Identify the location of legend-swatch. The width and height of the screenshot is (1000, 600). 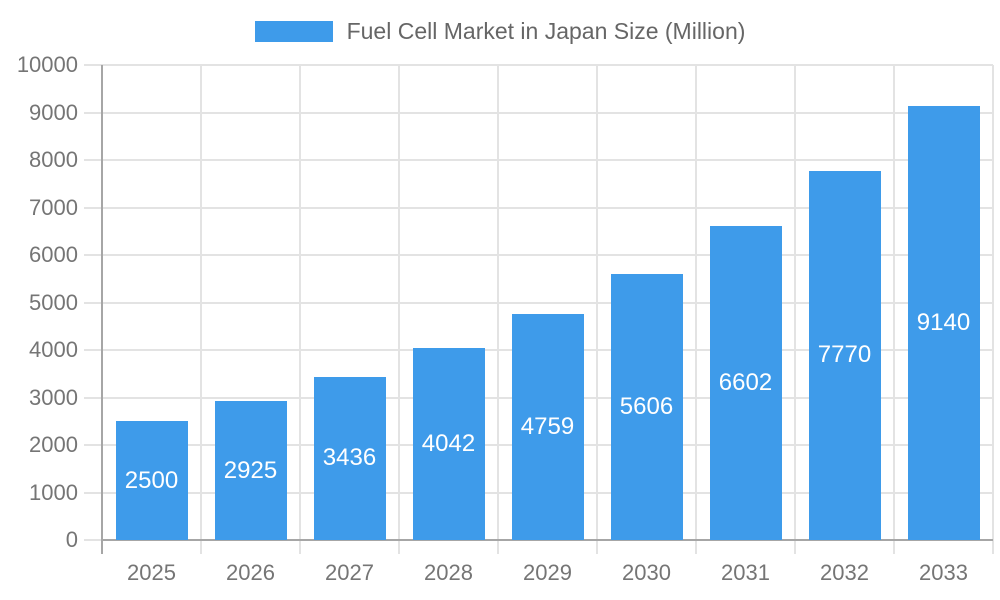
(293, 31).